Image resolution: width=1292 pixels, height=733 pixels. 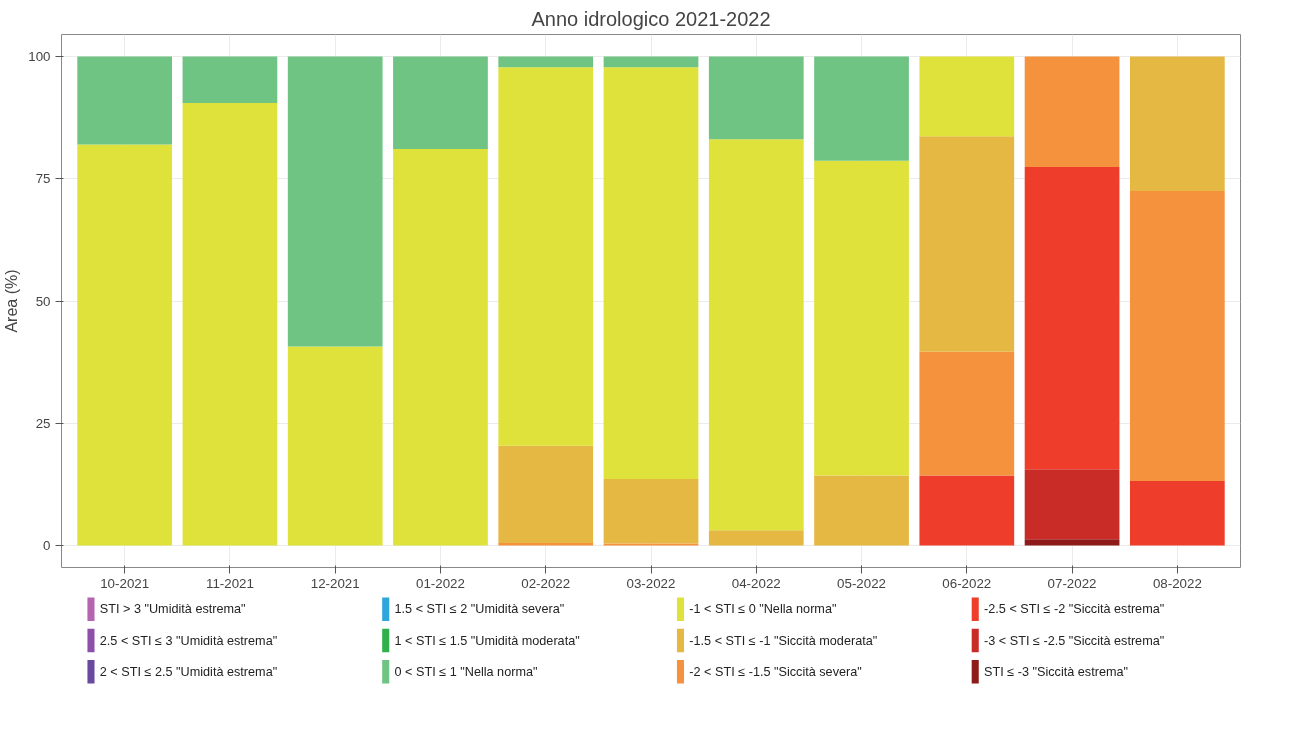 What do you see at coordinates (172, 609) in the screenshot?
I see `legend-label: STI > 3 "Umidità estrema"` at bounding box center [172, 609].